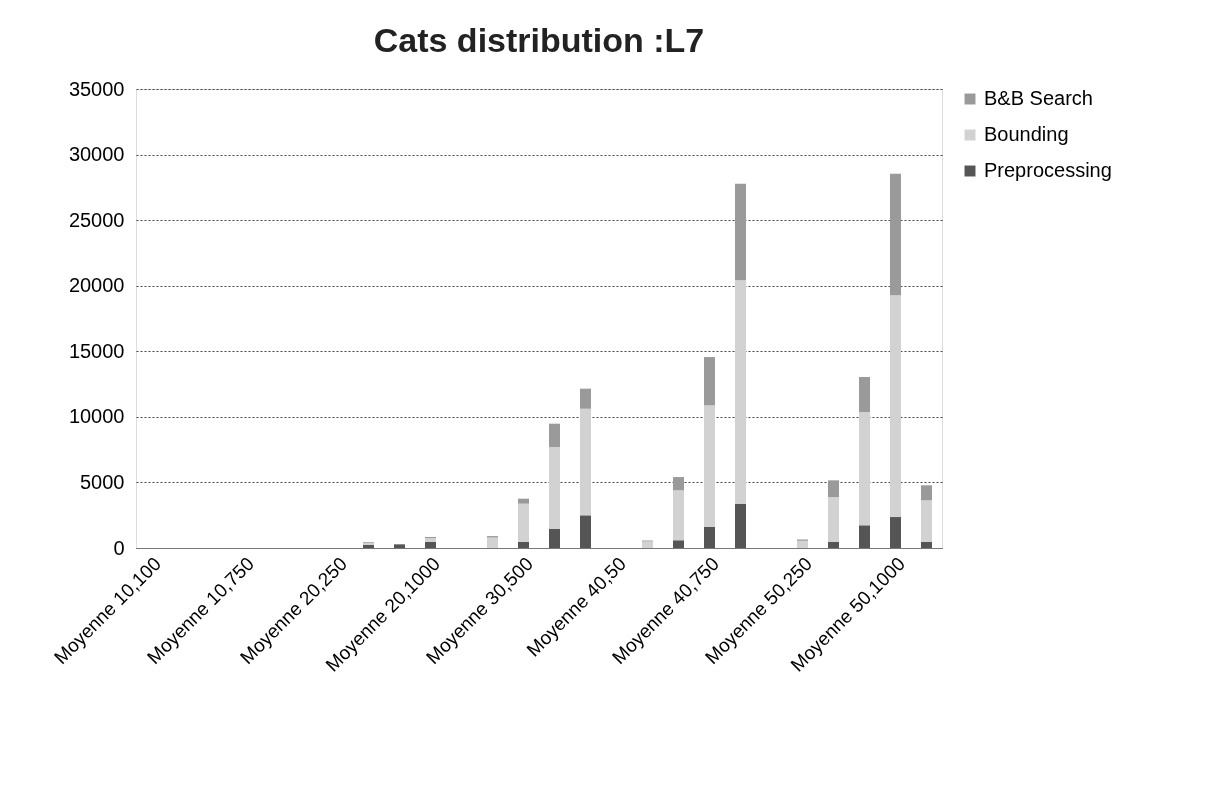 The width and height of the screenshot is (1225, 793). What do you see at coordinates (96, 219) in the screenshot?
I see `y-tick-label: 25000` at bounding box center [96, 219].